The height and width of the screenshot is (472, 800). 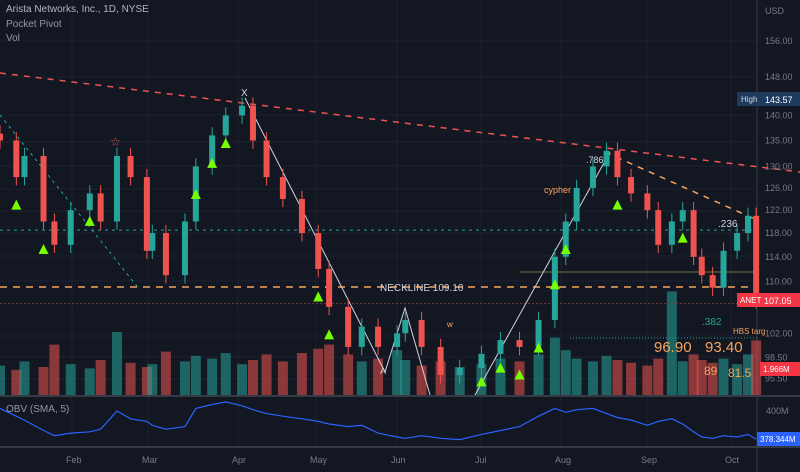 What do you see at coordinates (115, 142) in the screenshot?
I see `star-icon: ☆` at bounding box center [115, 142].